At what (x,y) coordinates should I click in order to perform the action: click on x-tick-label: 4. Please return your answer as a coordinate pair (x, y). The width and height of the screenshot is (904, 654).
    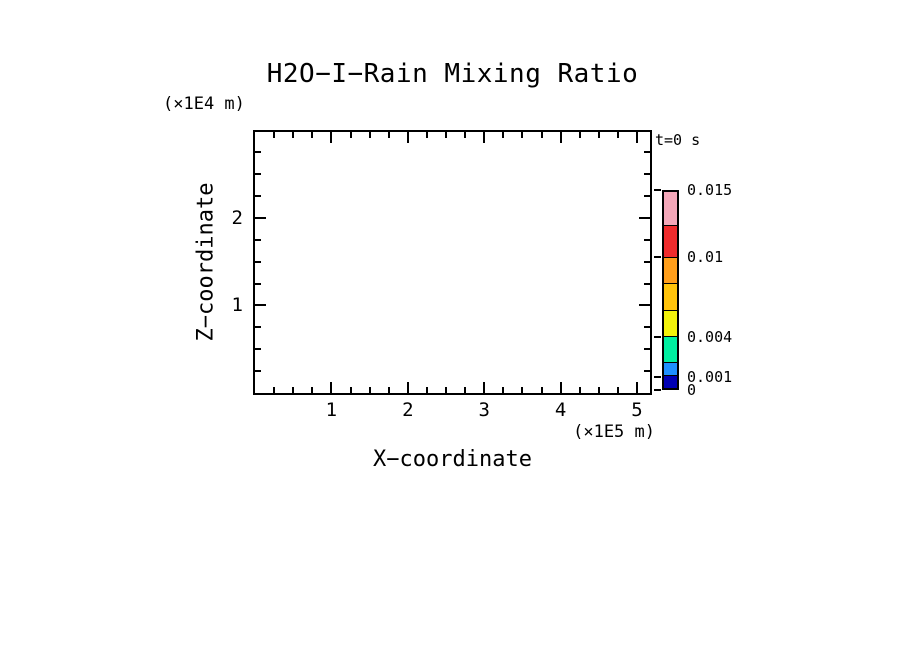
    Looking at the image, I should click on (560, 410).